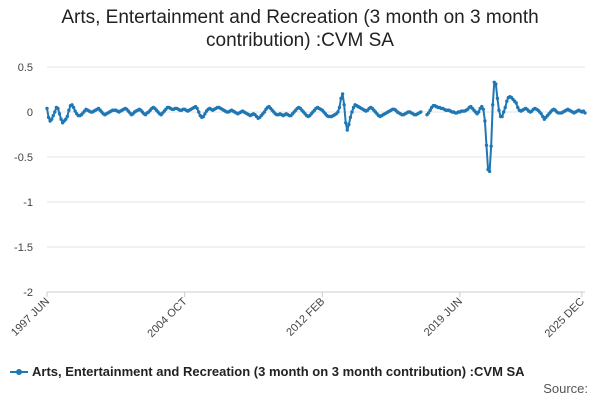  Describe the element at coordinates (28, 203) in the screenshot. I see `y-tick-label: -1` at that location.